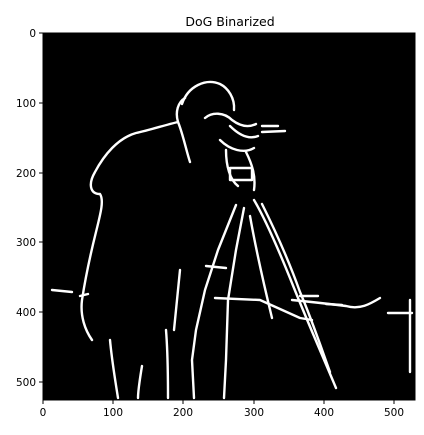 This screenshot has width=424, height=435. Describe the element at coordinates (26, 174) in the screenshot. I see `y-tick-label: 200` at that location.